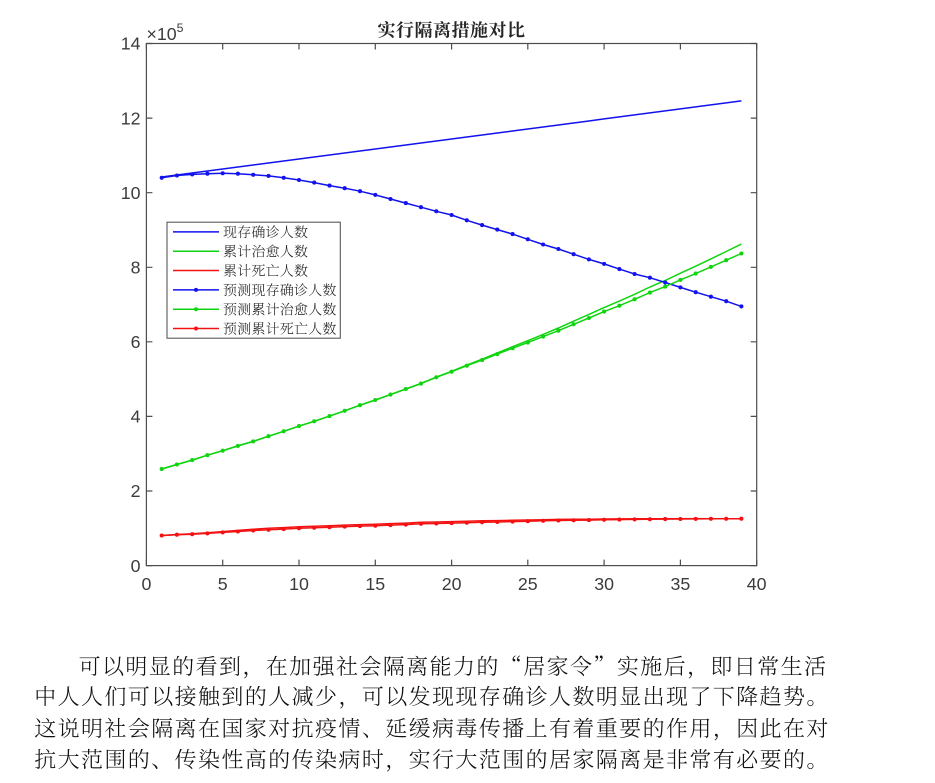 This screenshot has width=935, height=783. I want to click on svg-text: 8, so click(136, 268).